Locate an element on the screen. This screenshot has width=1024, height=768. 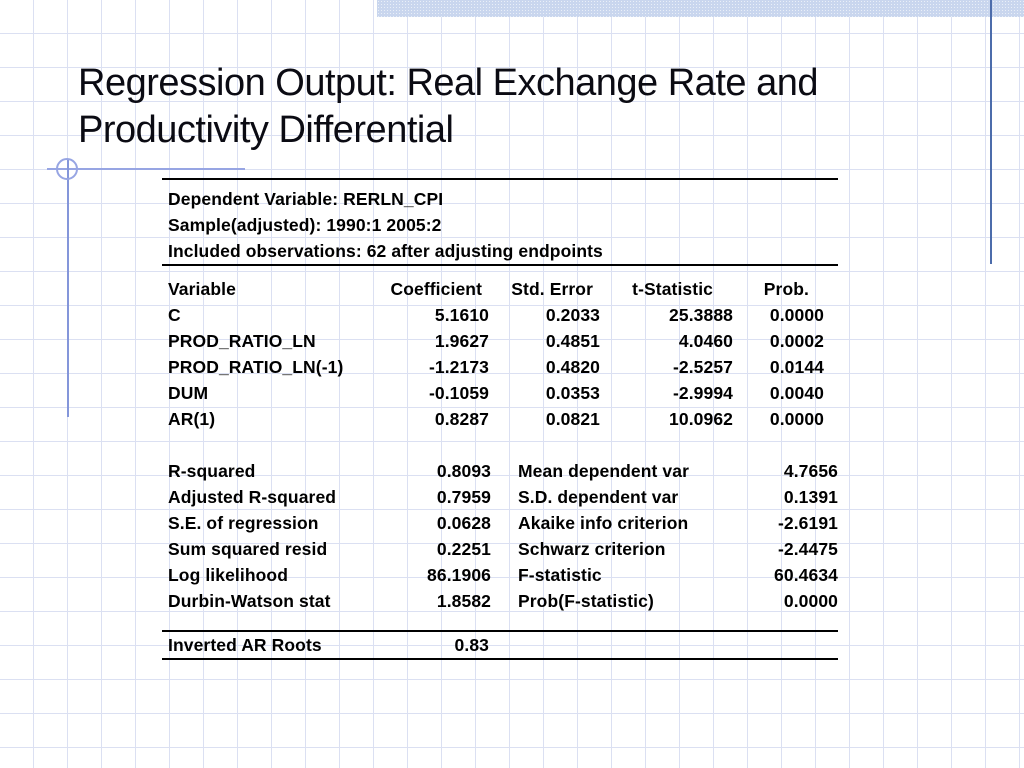
cell-stat-value-left: 86.1906 is located at coordinates (459, 575).